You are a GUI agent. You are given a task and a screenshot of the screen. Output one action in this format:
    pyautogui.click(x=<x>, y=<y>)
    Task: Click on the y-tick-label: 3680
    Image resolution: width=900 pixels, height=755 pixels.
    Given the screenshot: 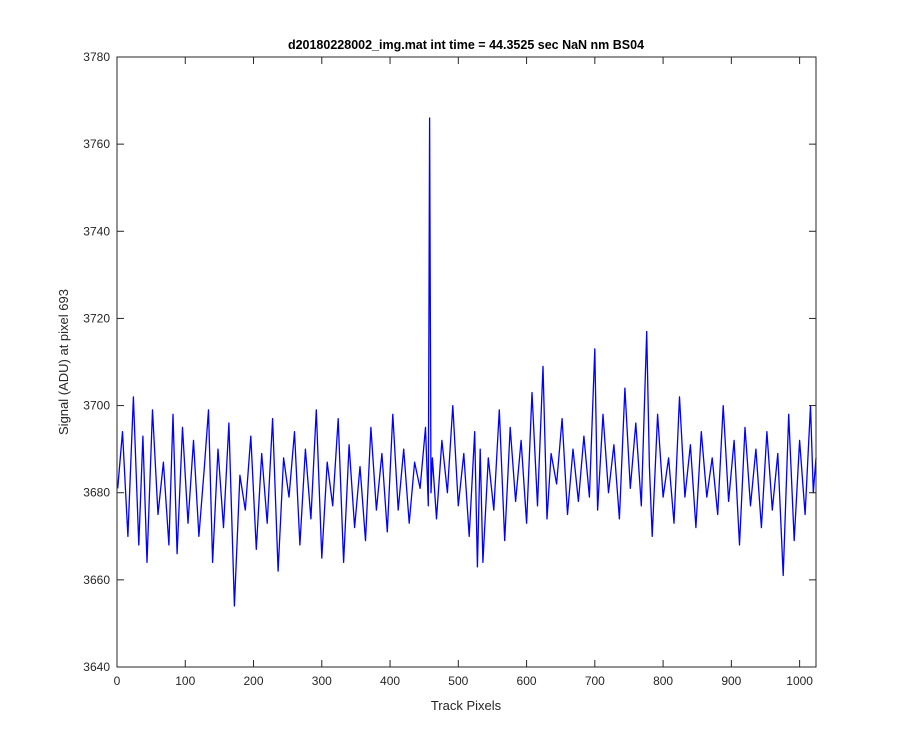 What is the action you would take?
    pyautogui.click(x=96, y=493)
    